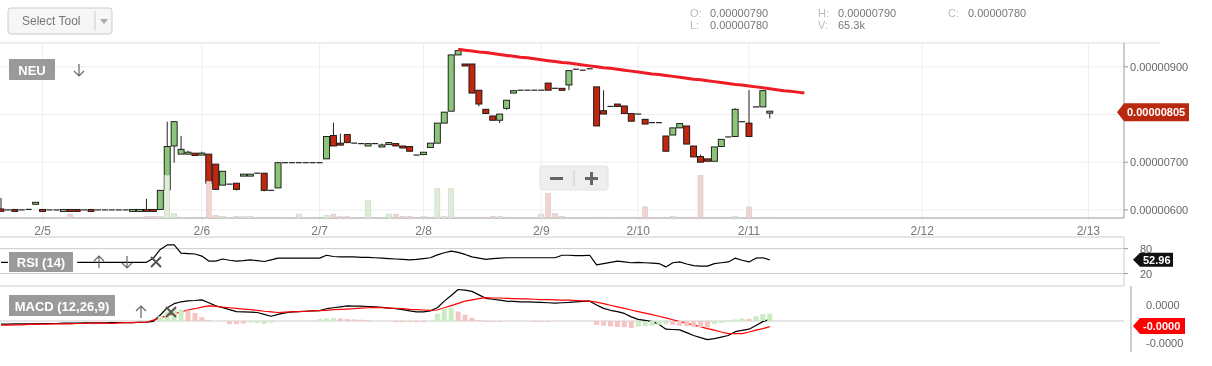  What do you see at coordinates (823, 13) in the screenshot?
I see `text: H:` at bounding box center [823, 13].